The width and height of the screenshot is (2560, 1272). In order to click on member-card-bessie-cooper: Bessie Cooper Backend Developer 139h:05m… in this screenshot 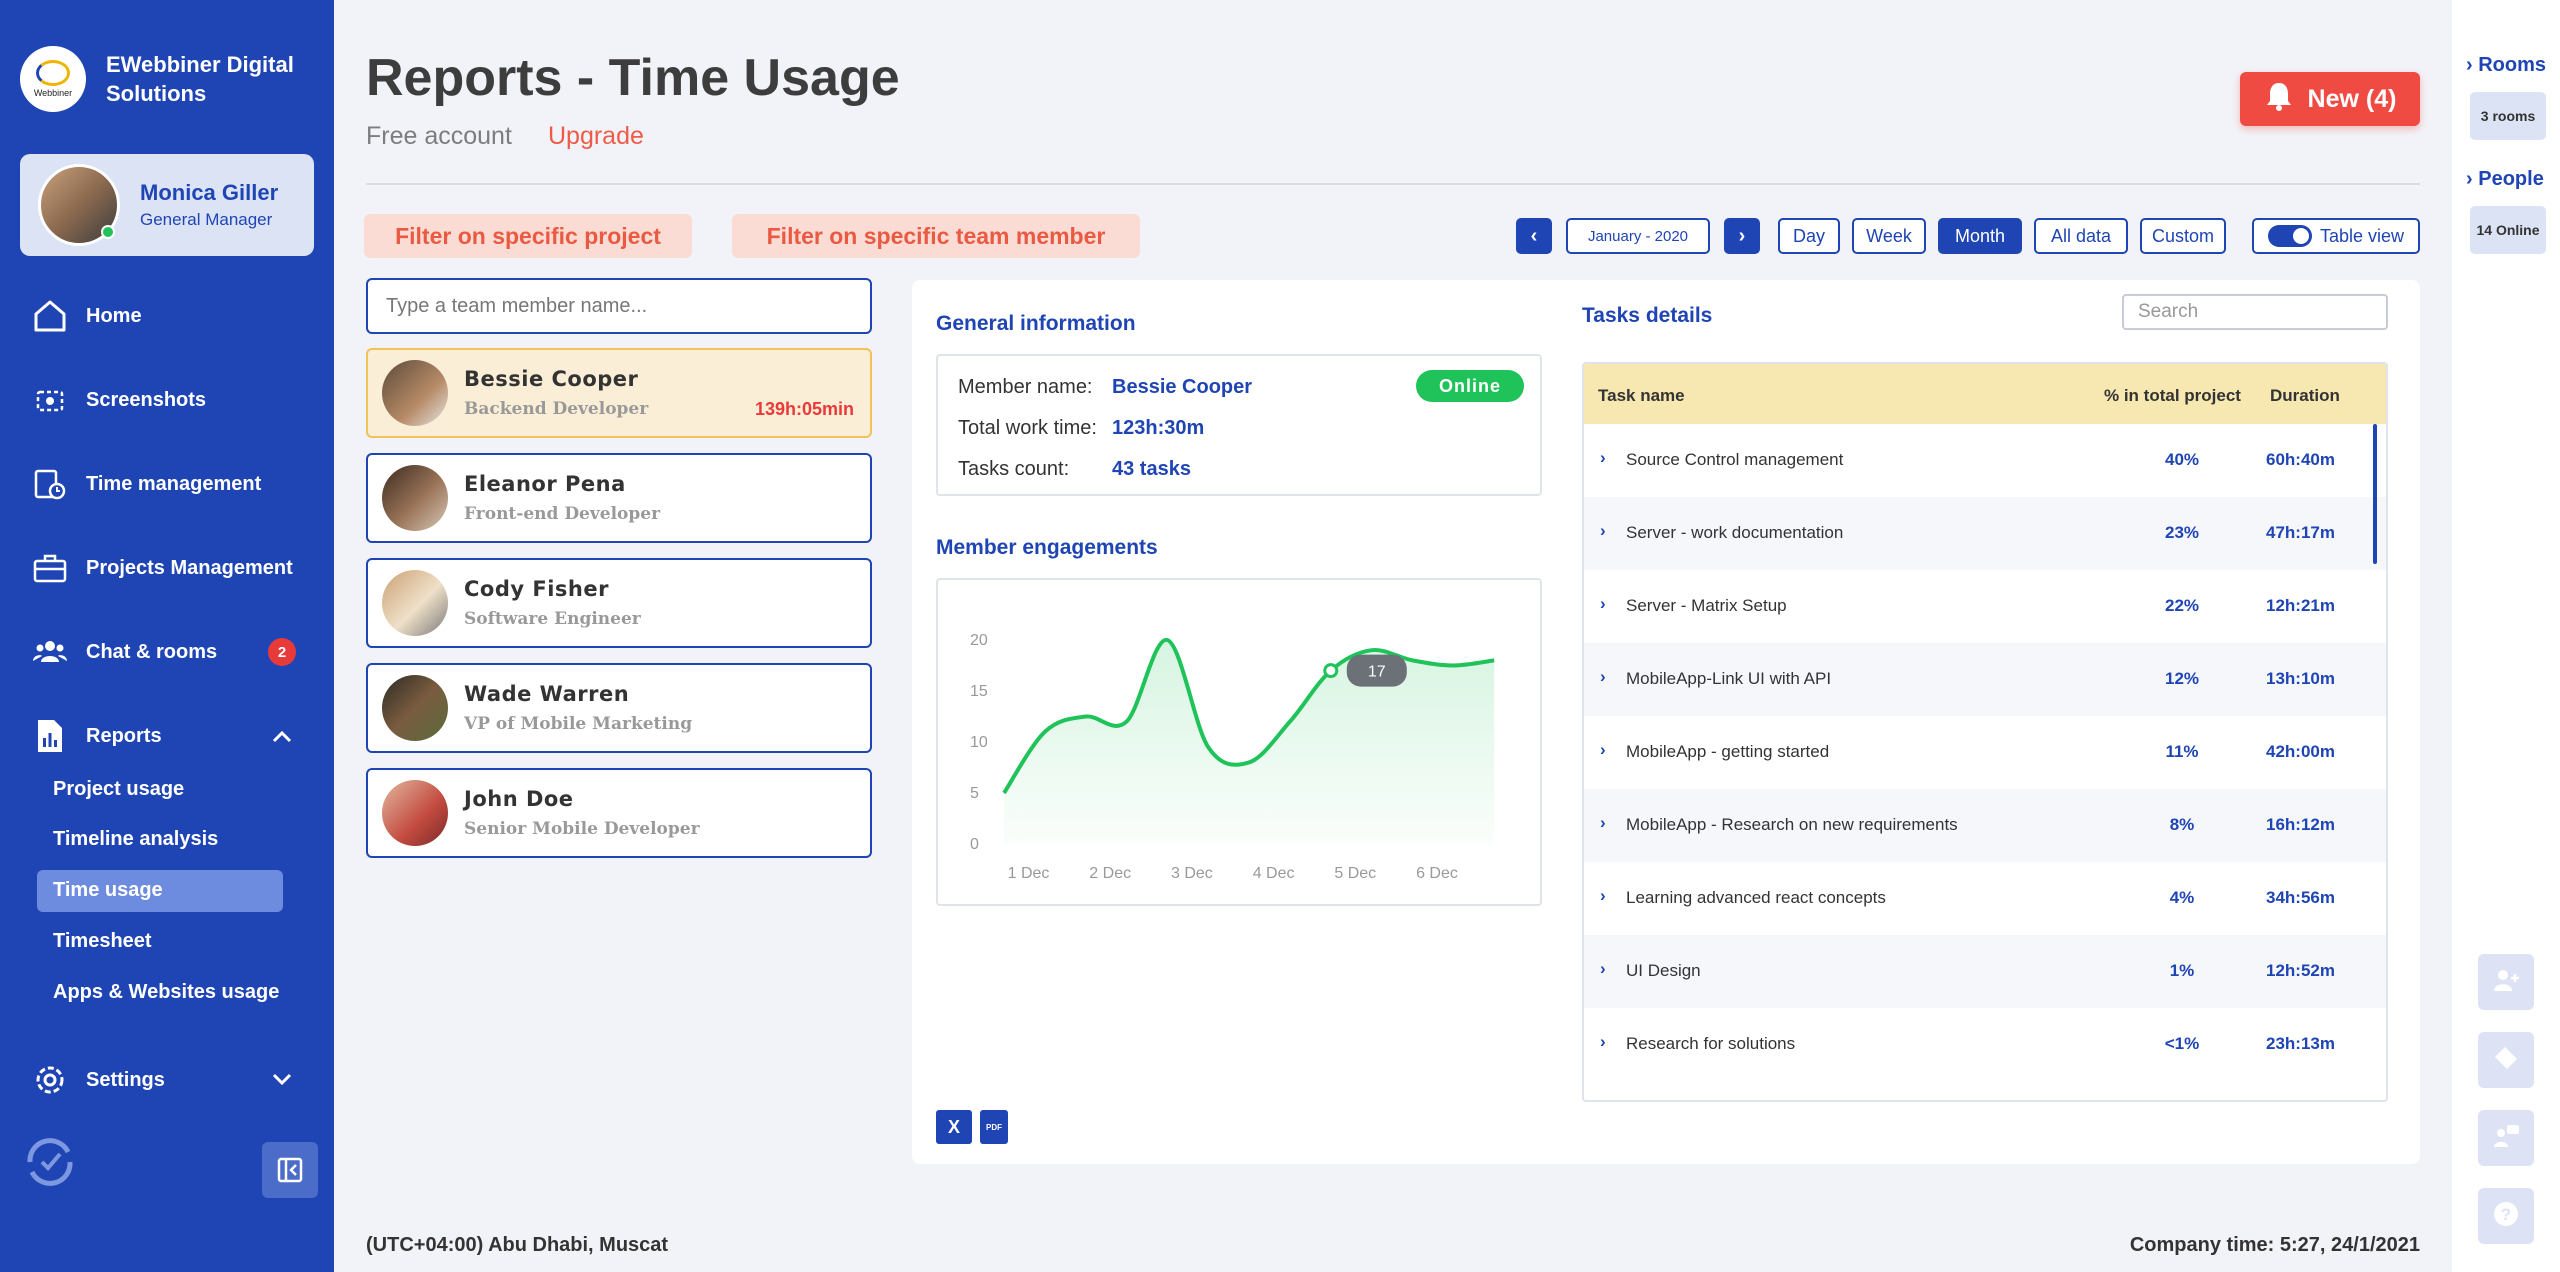, I will do `click(619, 393)`.